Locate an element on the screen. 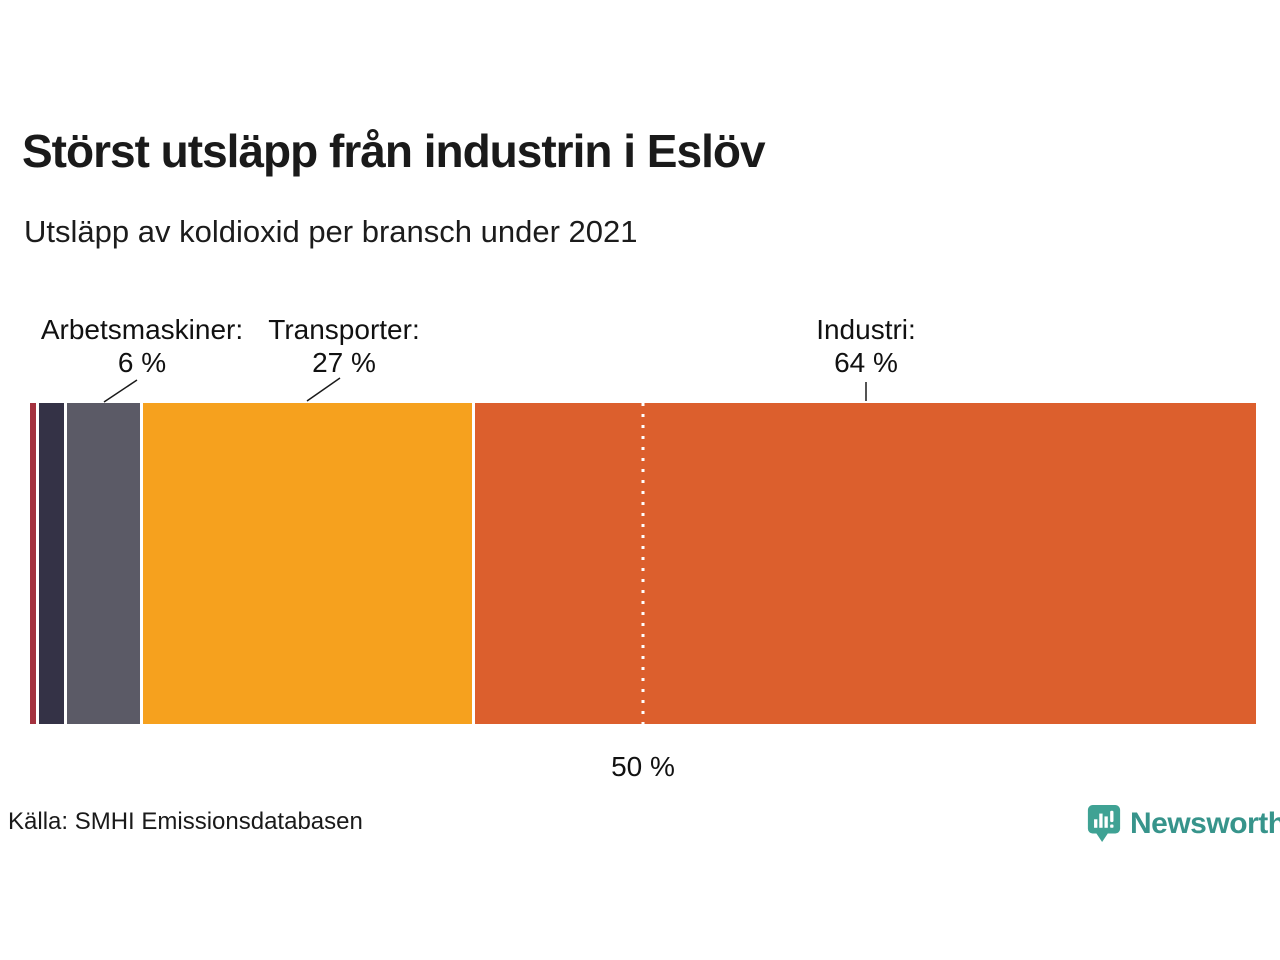  reference-line-50pct is located at coordinates (643, 563).